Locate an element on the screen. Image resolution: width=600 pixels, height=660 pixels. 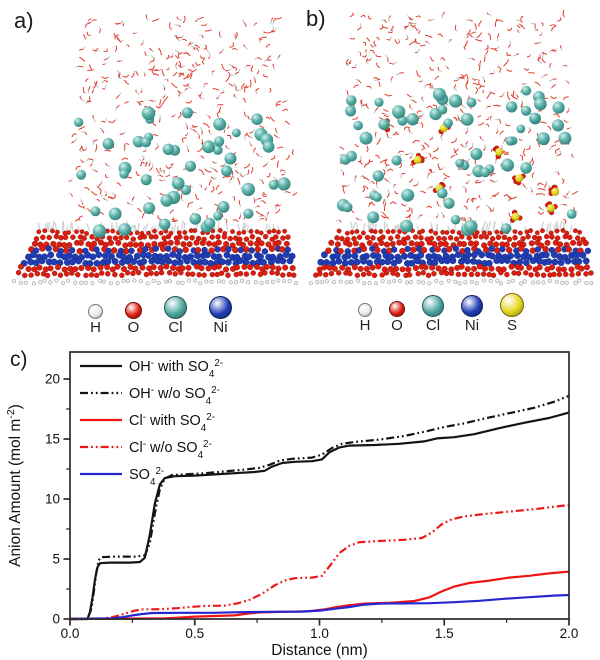
y-tick-label: 15 is located at coordinates (52, 439).